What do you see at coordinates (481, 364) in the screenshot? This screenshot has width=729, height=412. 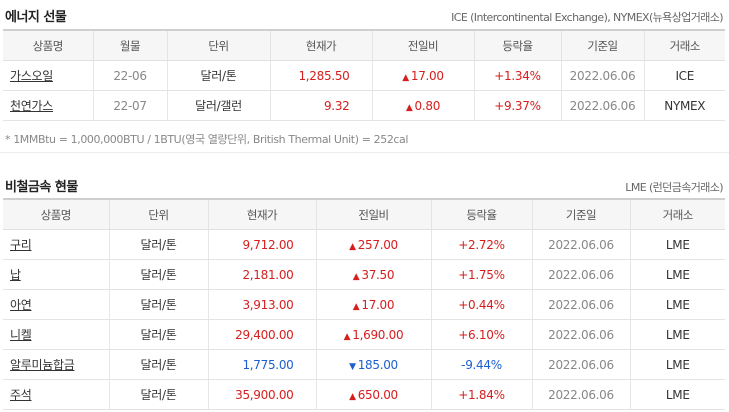 I see `change-rate: -9.44%` at bounding box center [481, 364].